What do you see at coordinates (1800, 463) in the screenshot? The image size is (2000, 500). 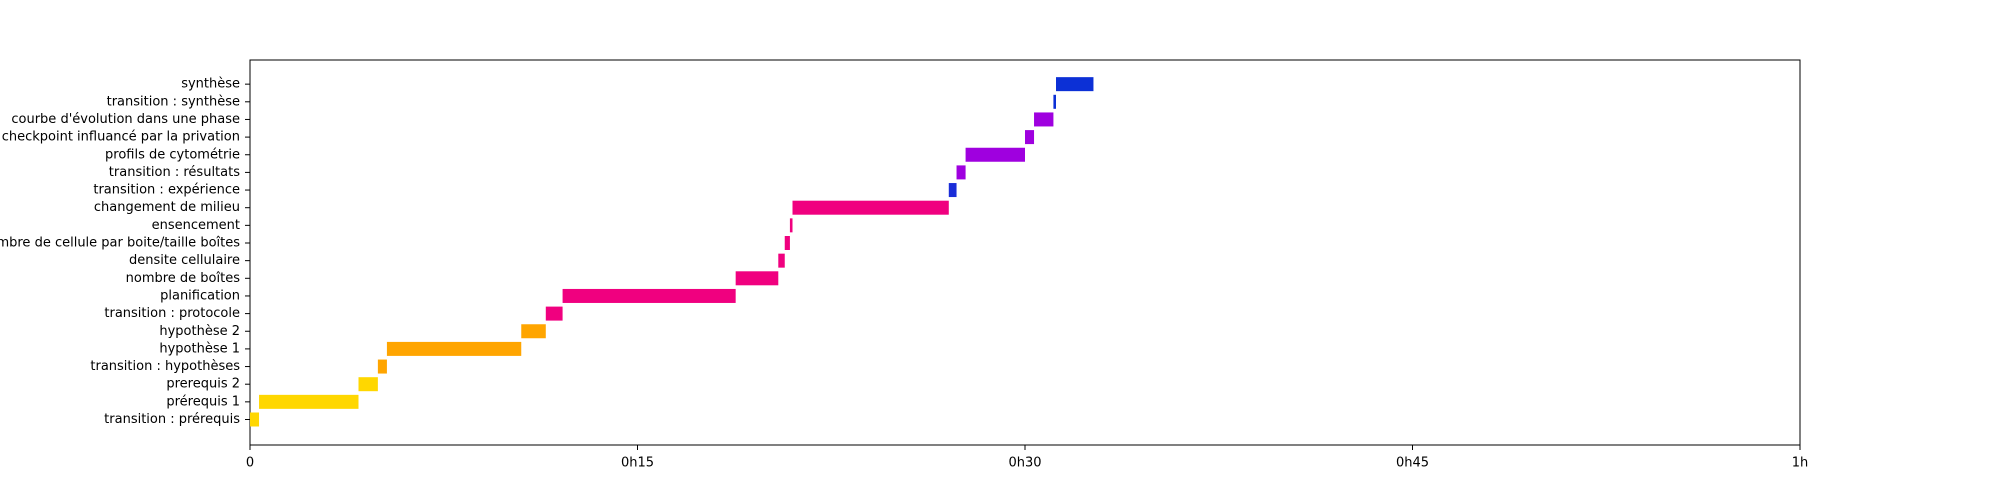 I see `x-tick-label: 1h` at bounding box center [1800, 463].